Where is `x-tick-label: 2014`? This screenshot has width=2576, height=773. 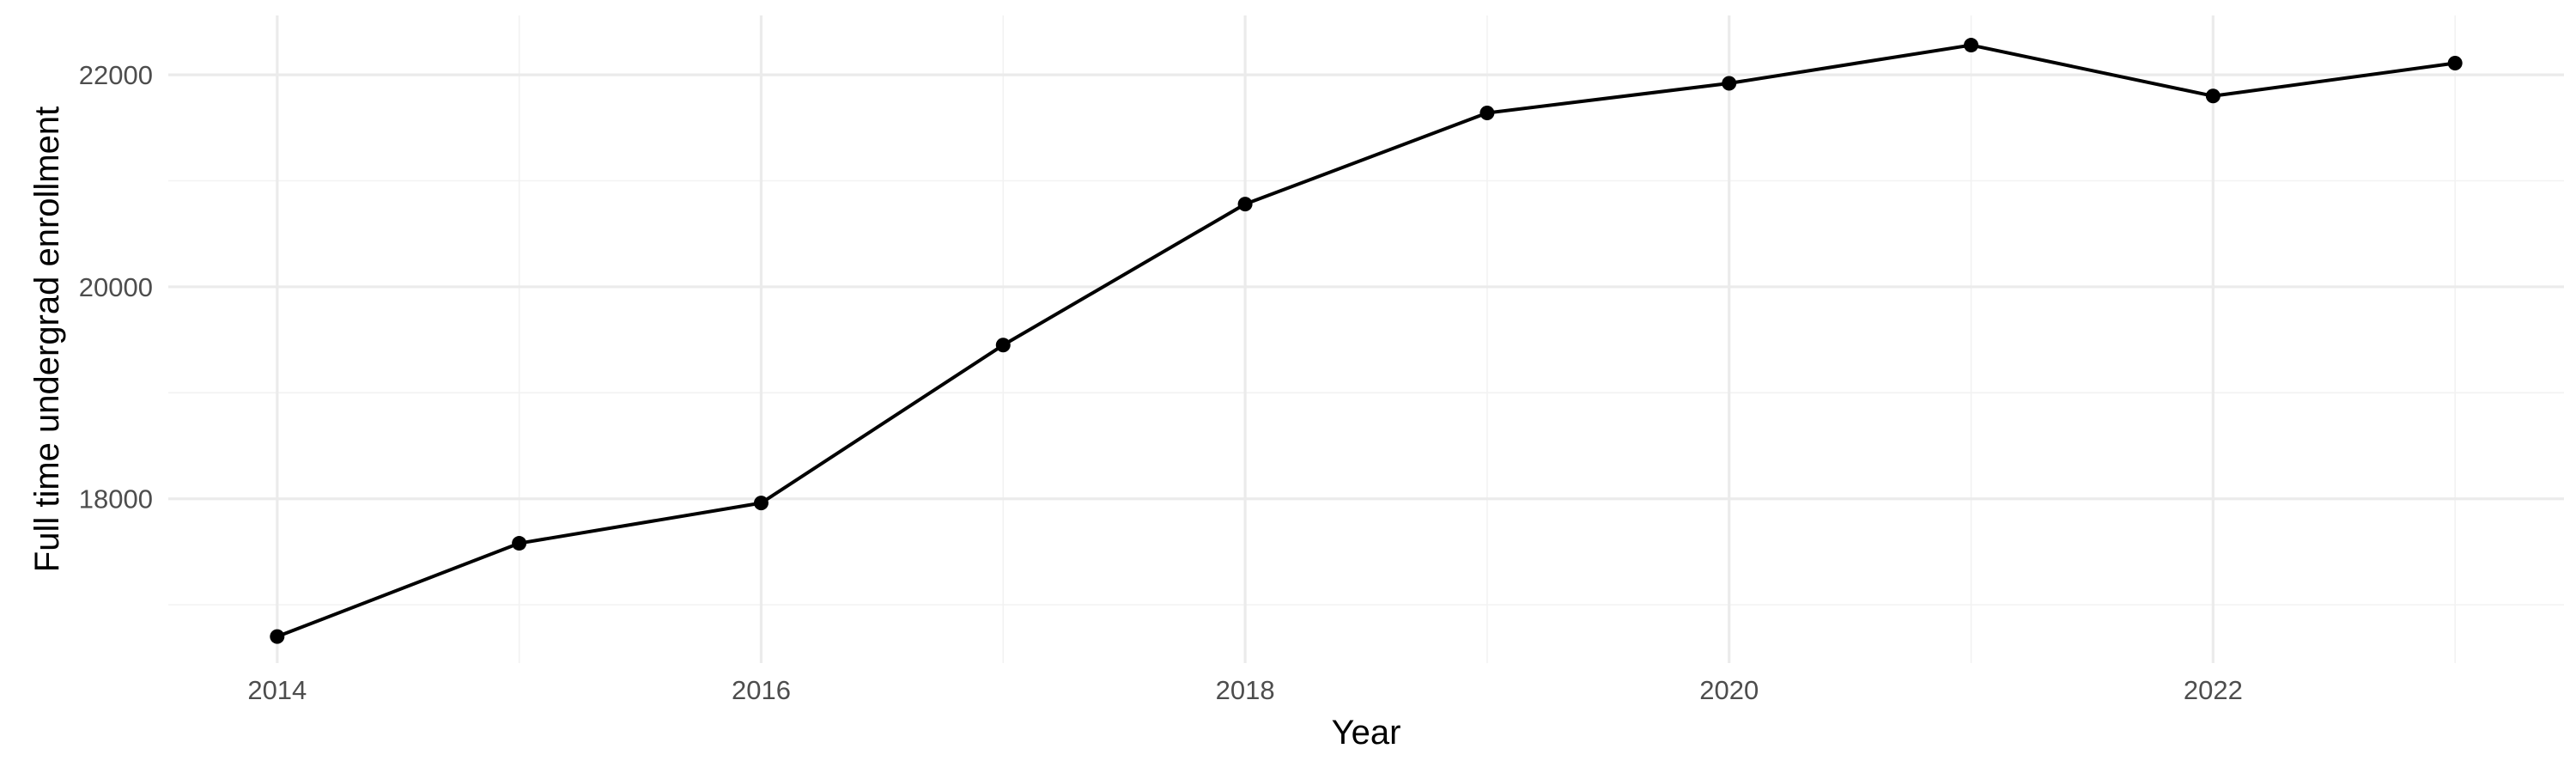 x-tick-label: 2014 is located at coordinates (277, 690).